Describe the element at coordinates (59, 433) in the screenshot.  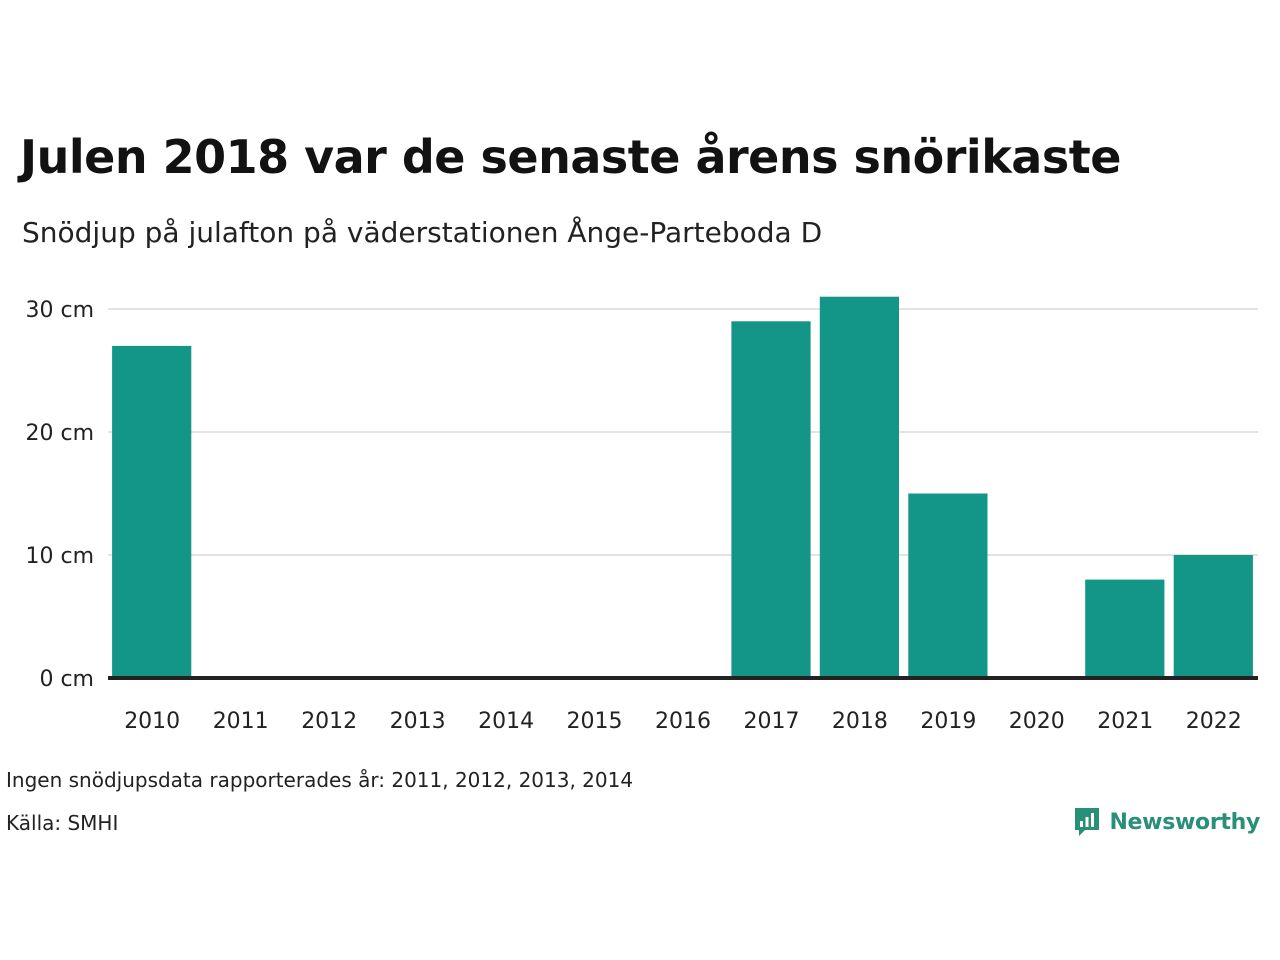
I see `y-tick-label: 20 cm` at that location.